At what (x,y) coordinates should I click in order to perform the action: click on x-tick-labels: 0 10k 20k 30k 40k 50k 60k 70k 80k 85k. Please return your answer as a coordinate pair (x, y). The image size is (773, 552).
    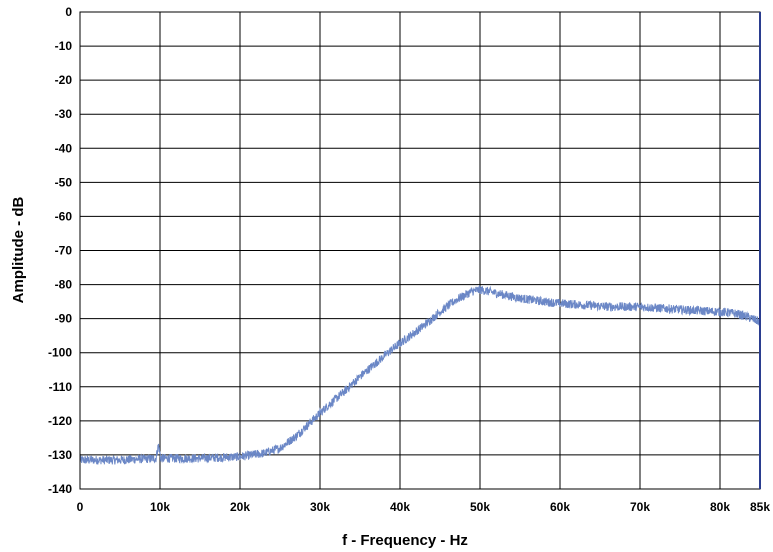
    Looking at the image, I should click on (424, 507).